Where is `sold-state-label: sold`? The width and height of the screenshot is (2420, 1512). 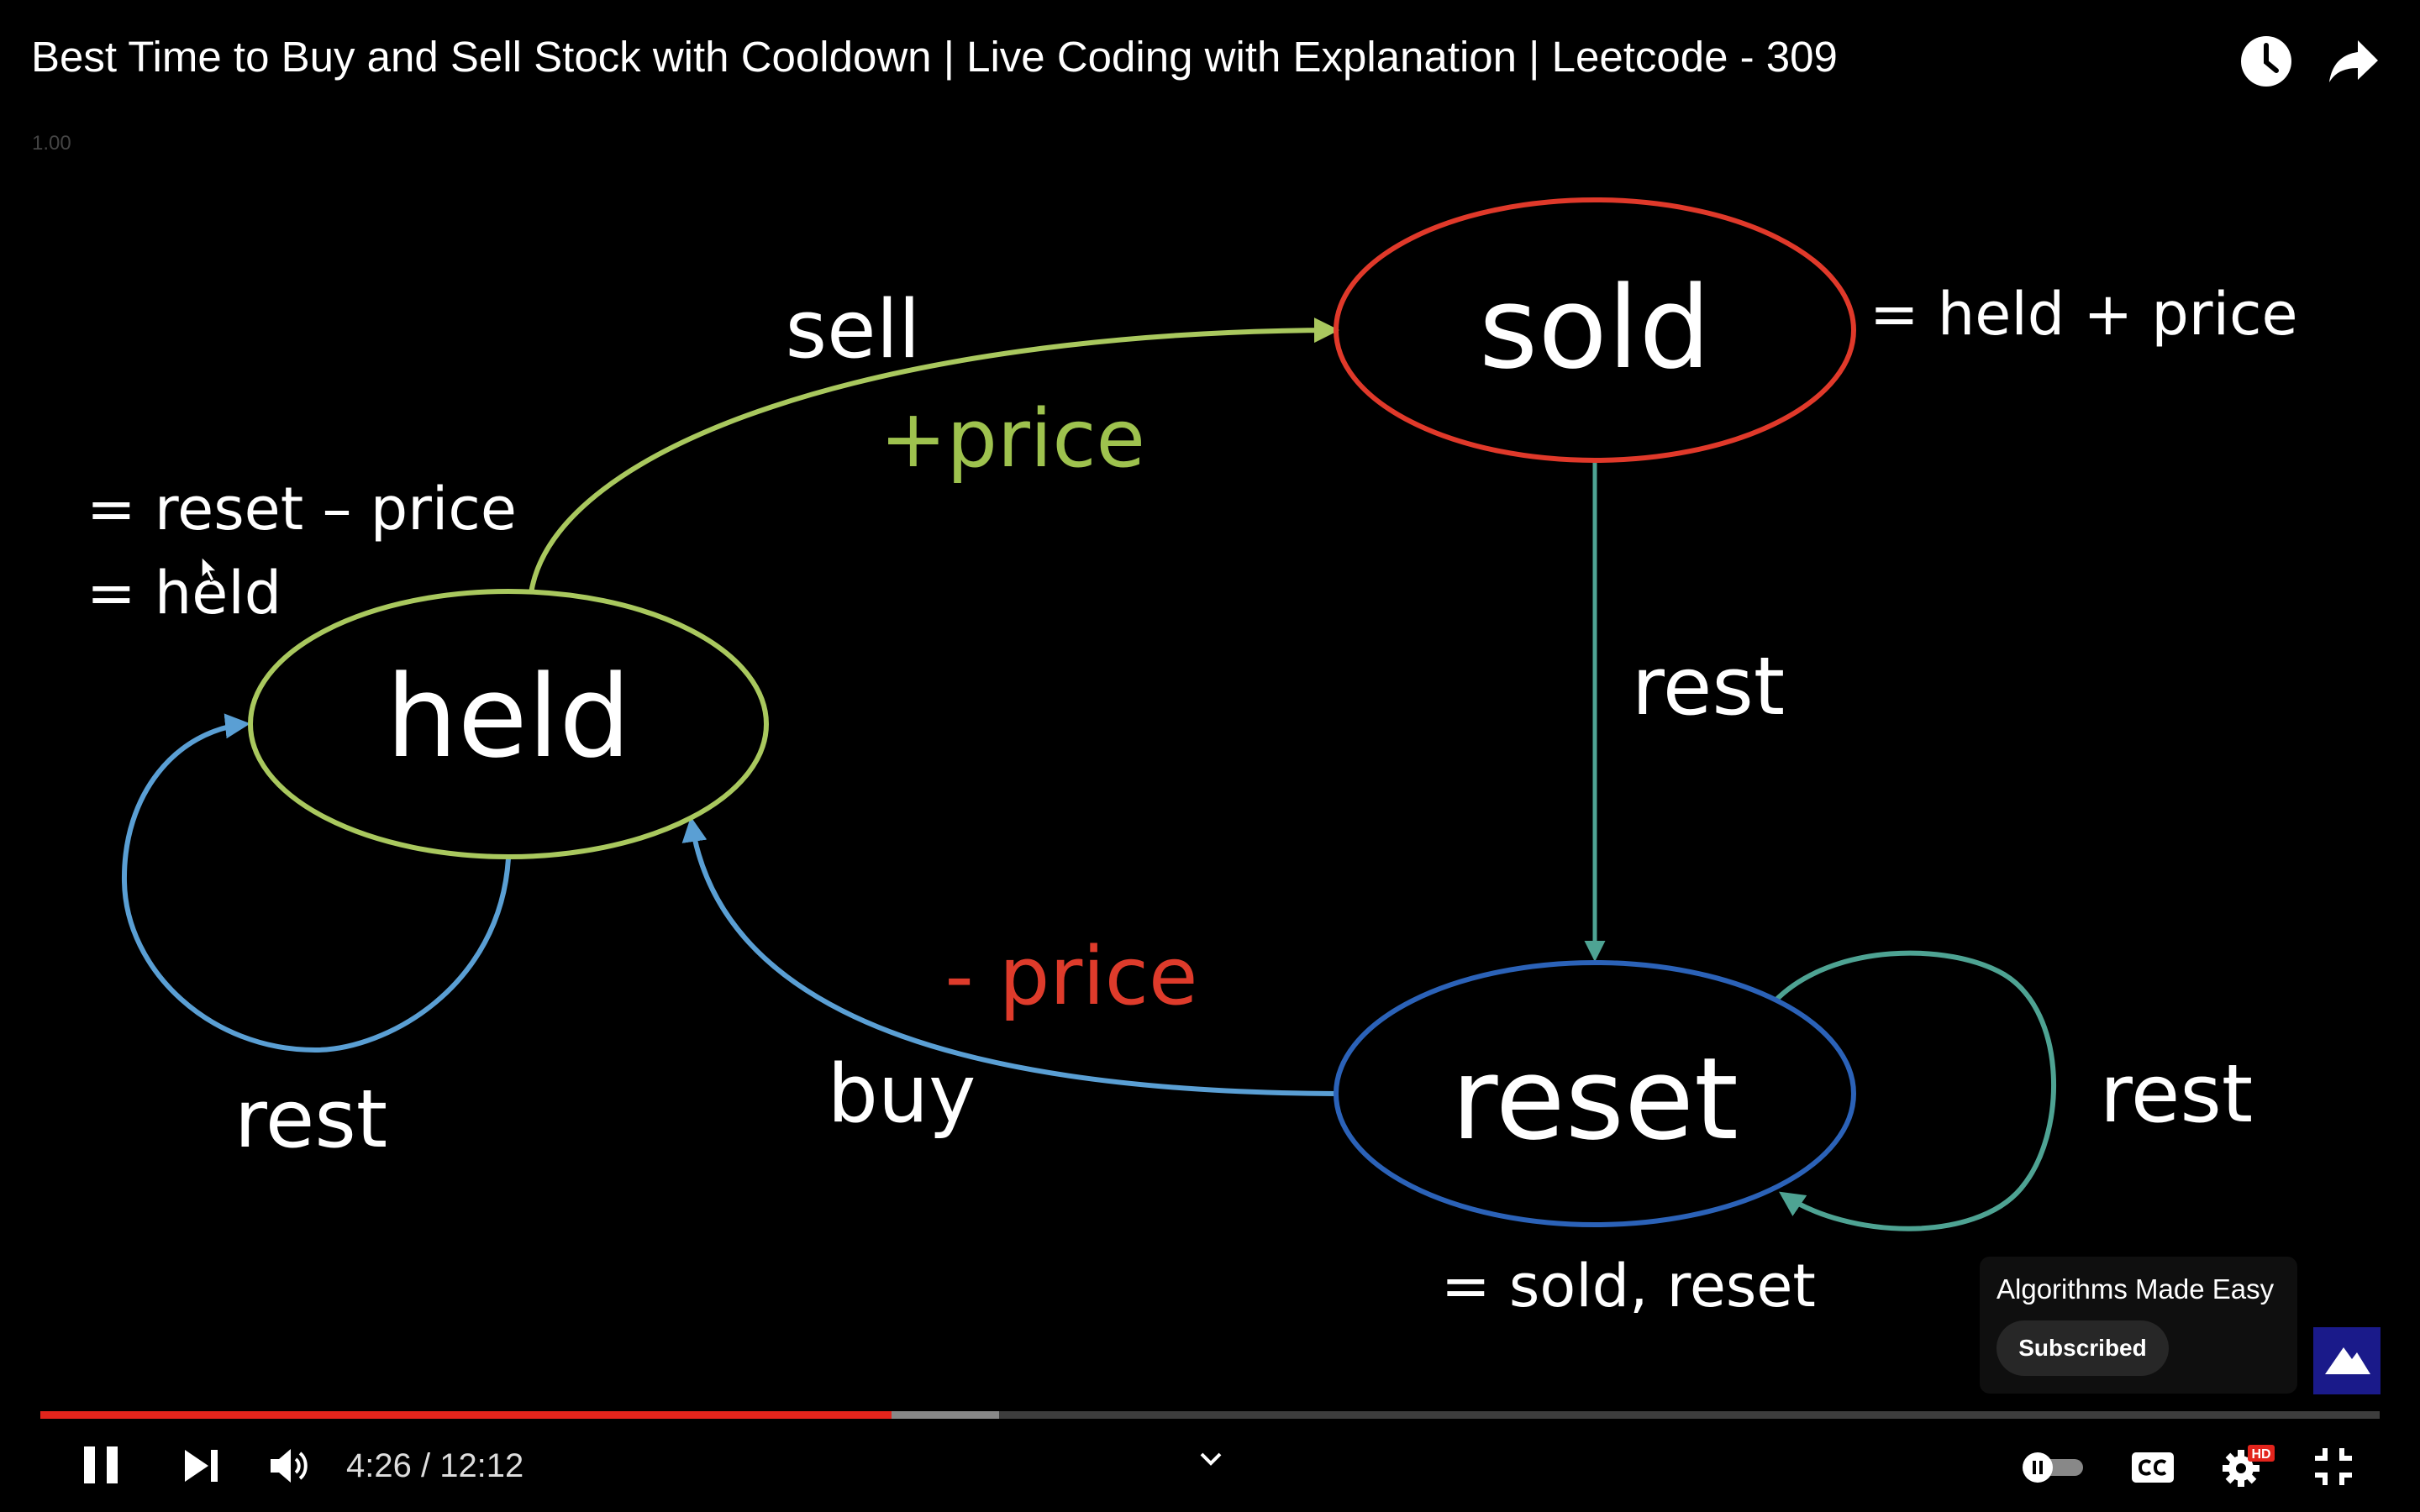
sold-state-label: sold is located at coordinates (1595, 328).